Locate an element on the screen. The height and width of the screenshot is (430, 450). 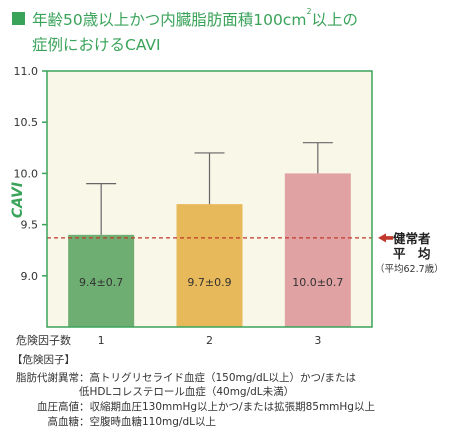
y-tick-label-0: 9.0 is located at coordinates (30, 276).